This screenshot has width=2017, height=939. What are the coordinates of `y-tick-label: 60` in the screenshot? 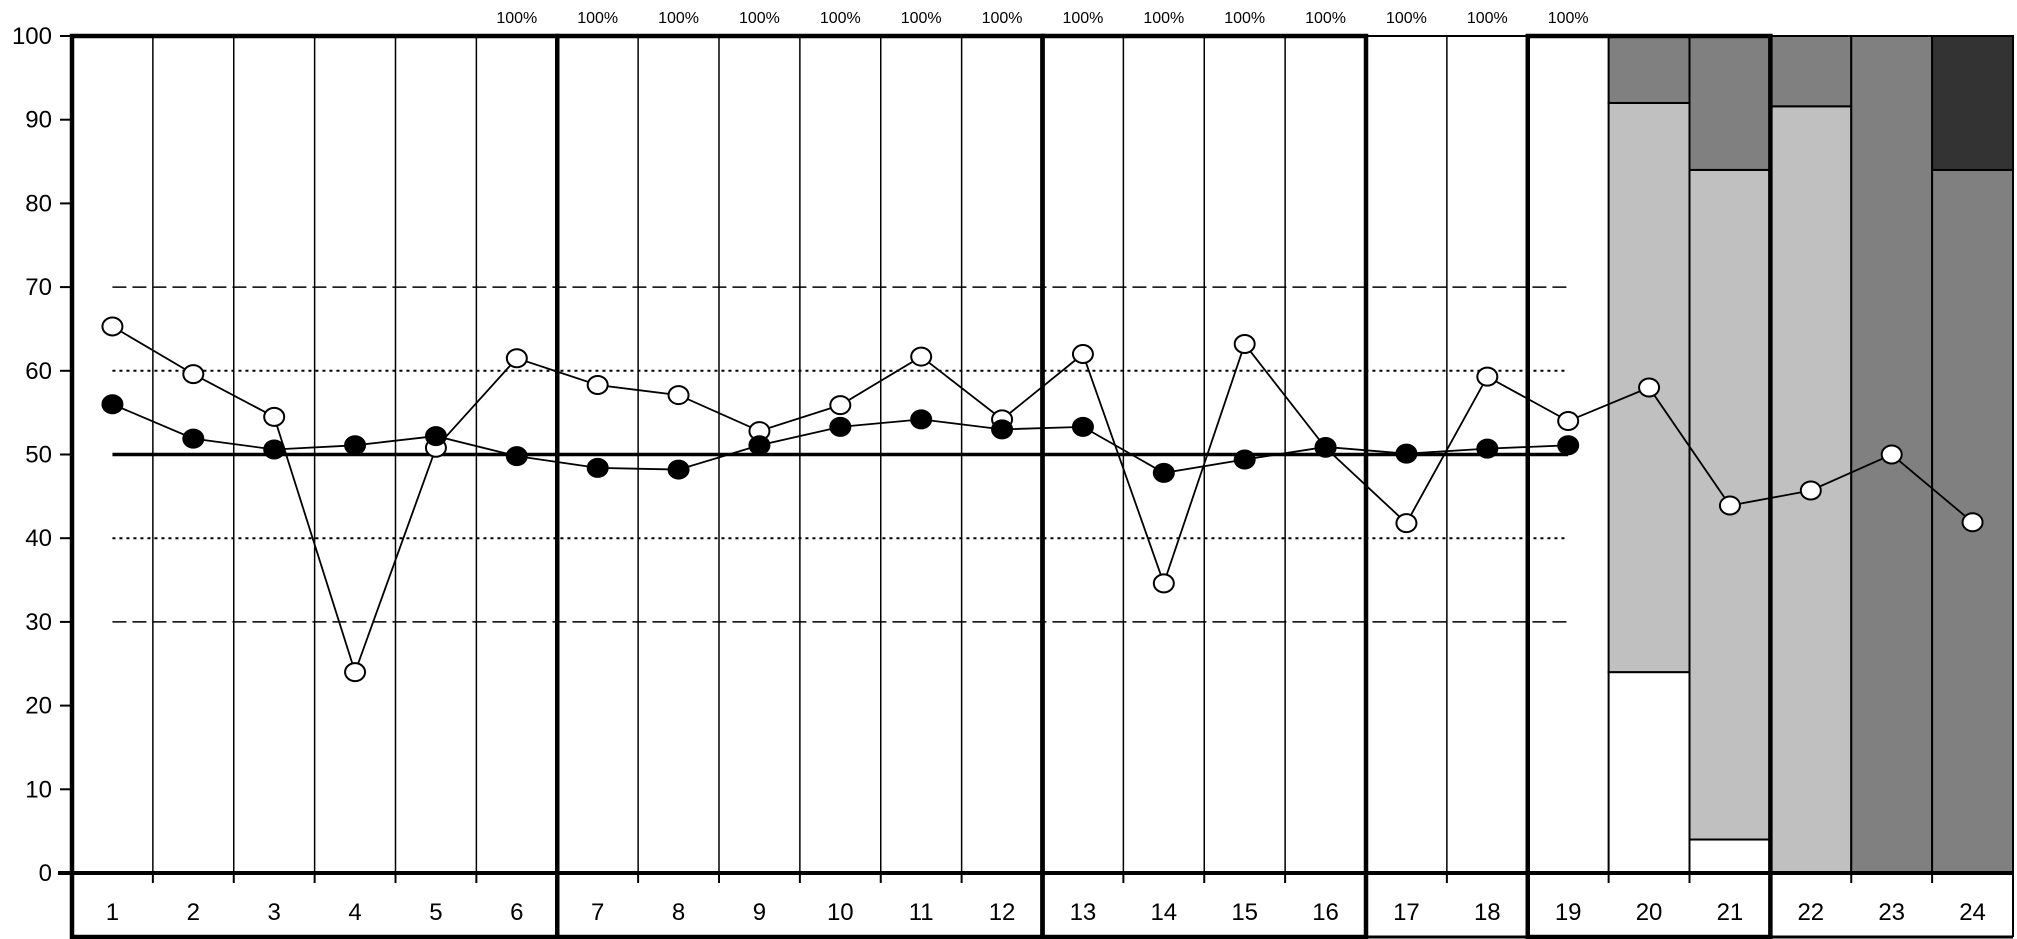 It's located at (38, 371).